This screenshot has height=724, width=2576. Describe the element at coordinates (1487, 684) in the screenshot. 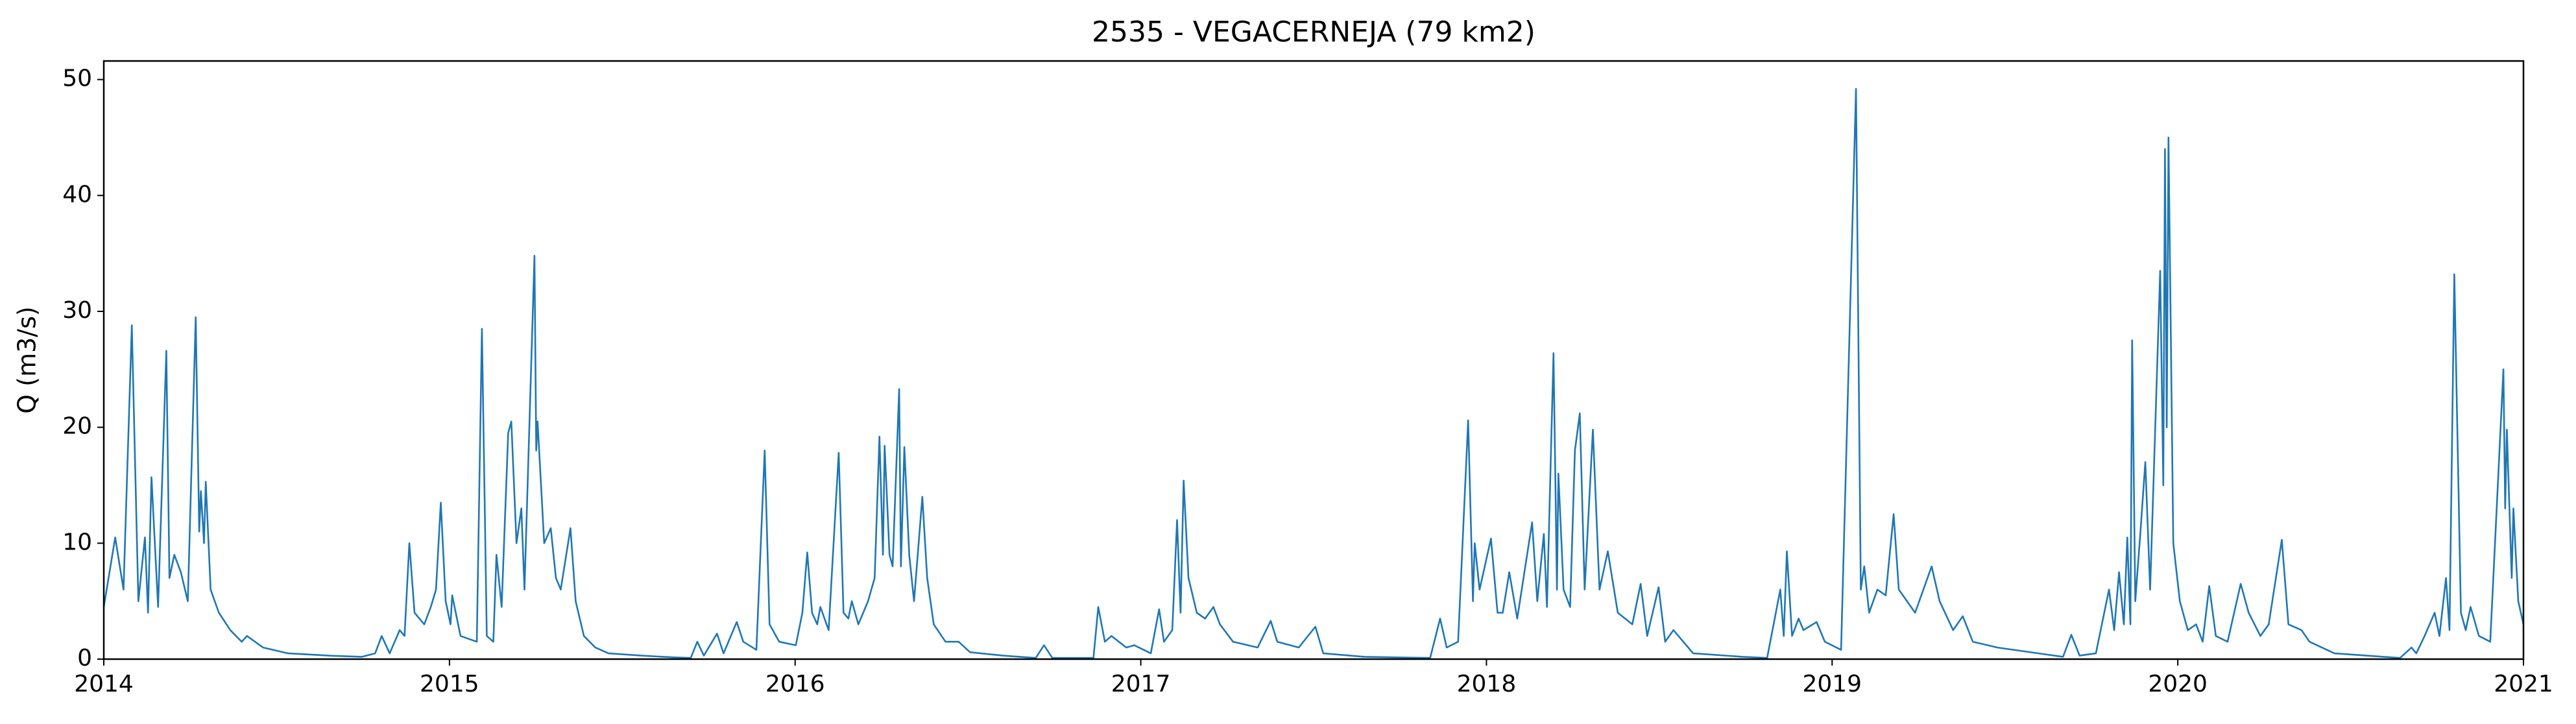

I see `x-tick-label: 2018` at that location.